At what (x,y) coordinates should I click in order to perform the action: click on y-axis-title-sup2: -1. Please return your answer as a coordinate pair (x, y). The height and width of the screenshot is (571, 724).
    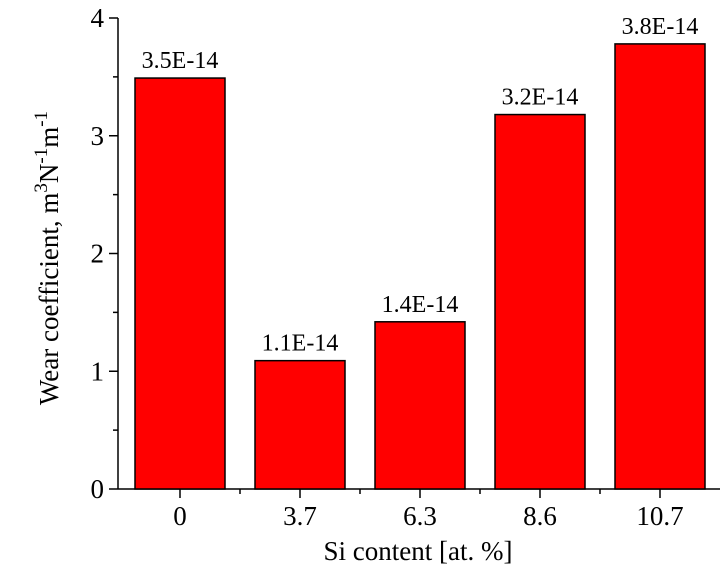
    Looking at the image, I should click on (41, 156).